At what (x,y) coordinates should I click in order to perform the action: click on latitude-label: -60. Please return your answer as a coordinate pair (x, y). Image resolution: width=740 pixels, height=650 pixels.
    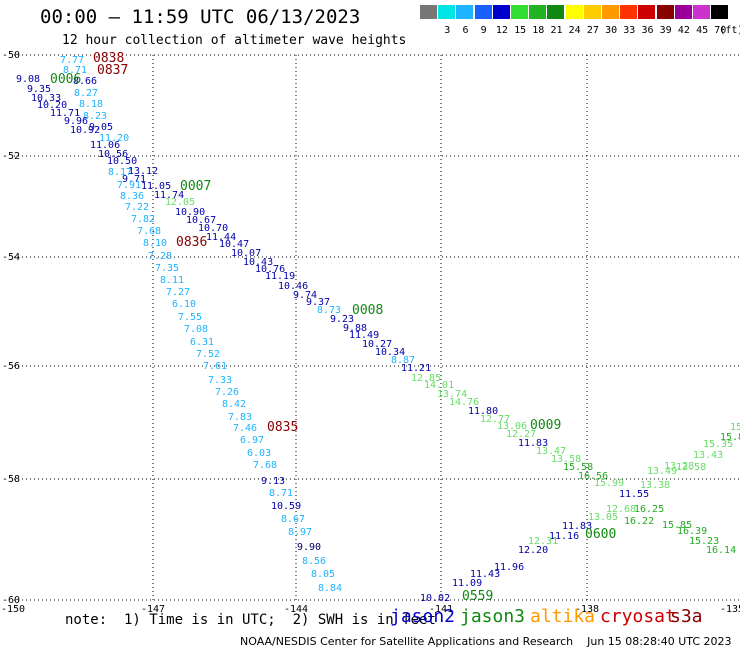
    Looking at the image, I should click on (11, 600).